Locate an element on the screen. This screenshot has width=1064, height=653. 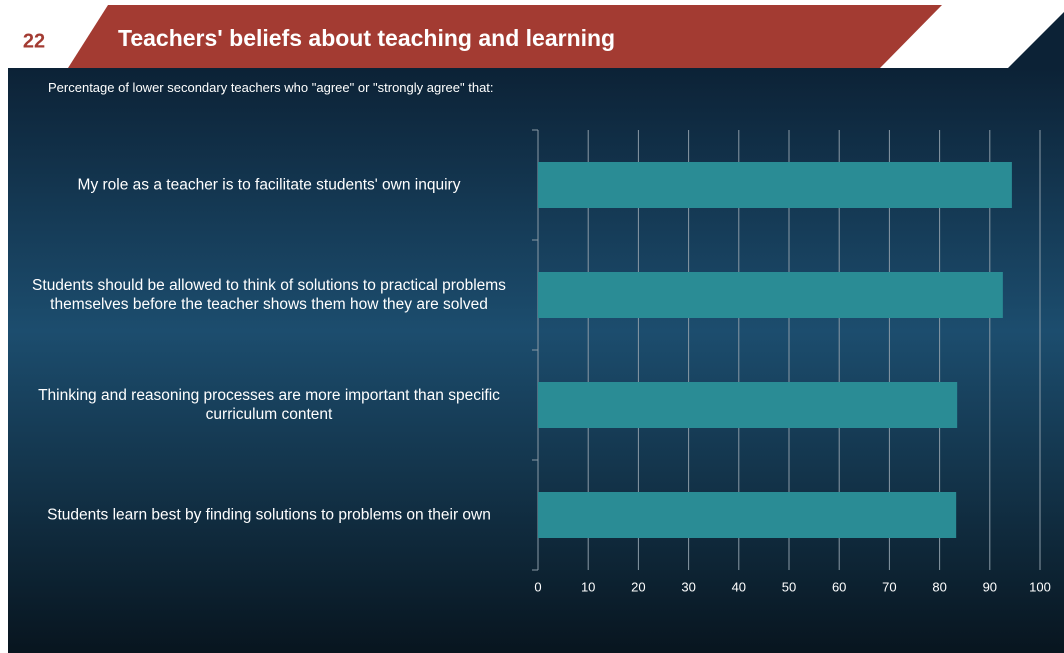
slide-number: 22 is located at coordinates (34, 41).